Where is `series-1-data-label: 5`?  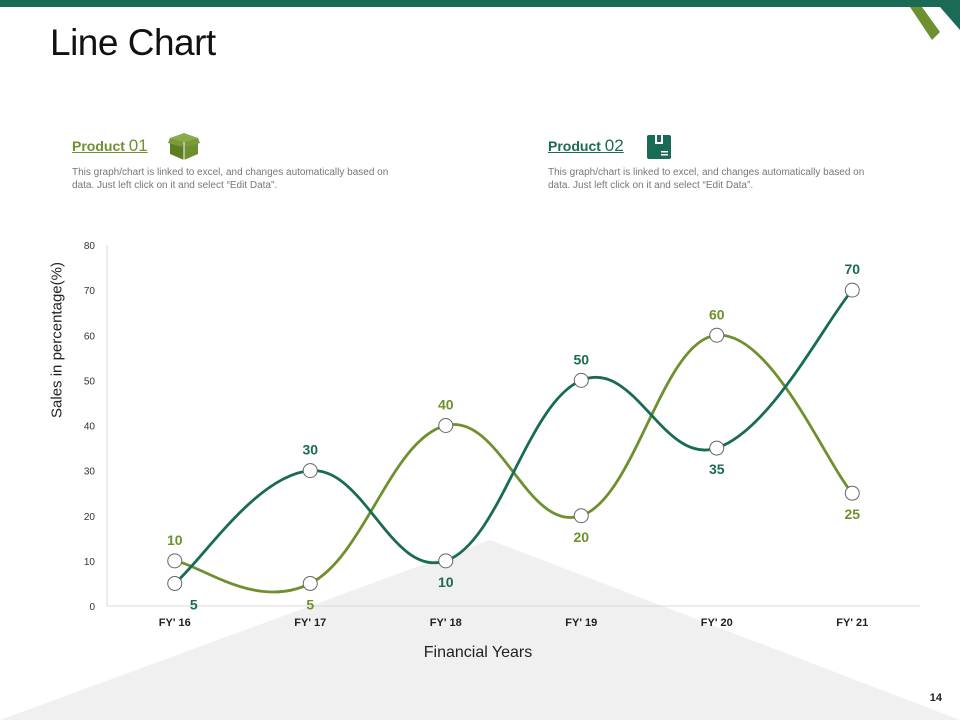 series-1-data-label: 5 is located at coordinates (310, 604).